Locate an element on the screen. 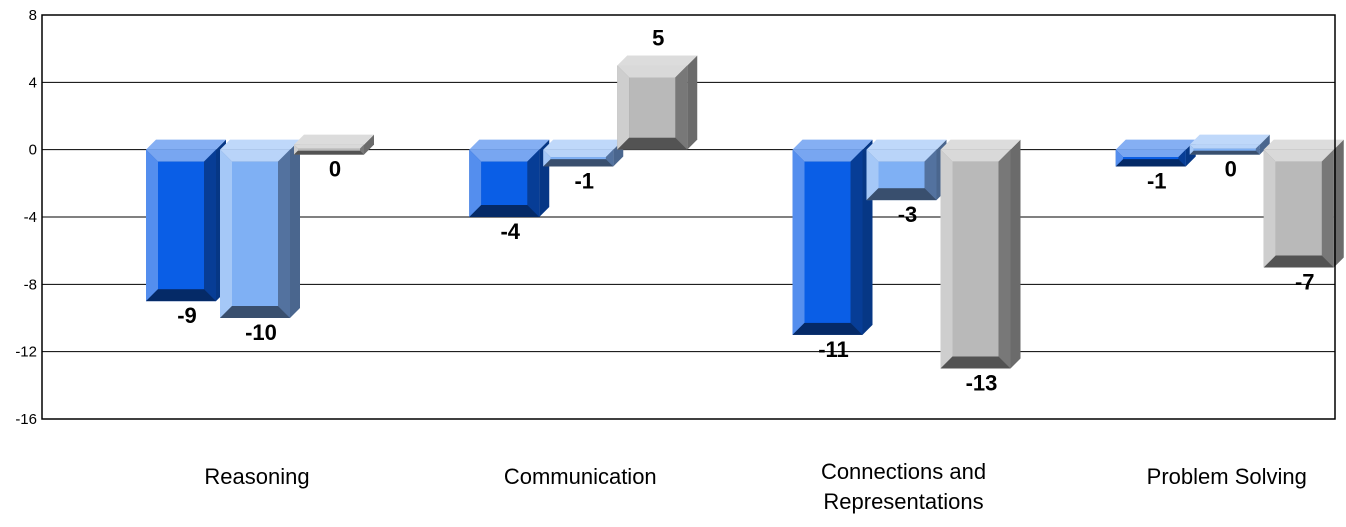  data-label: 5 is located at coordinates (658, 38).